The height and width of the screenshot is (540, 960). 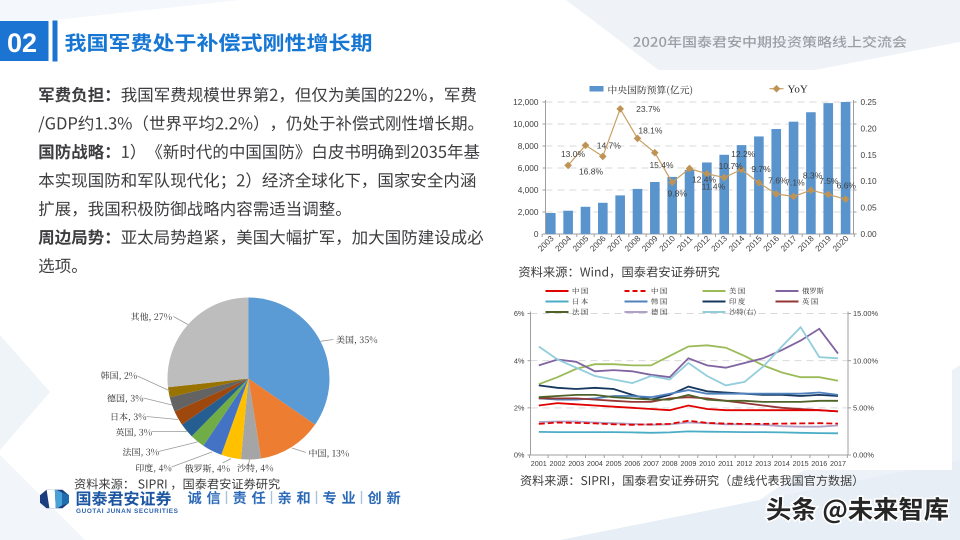 What do you see at coordinates (22, 43) in the screenshot?
I see `svg-text: 02` at bounding box center [22, 43].